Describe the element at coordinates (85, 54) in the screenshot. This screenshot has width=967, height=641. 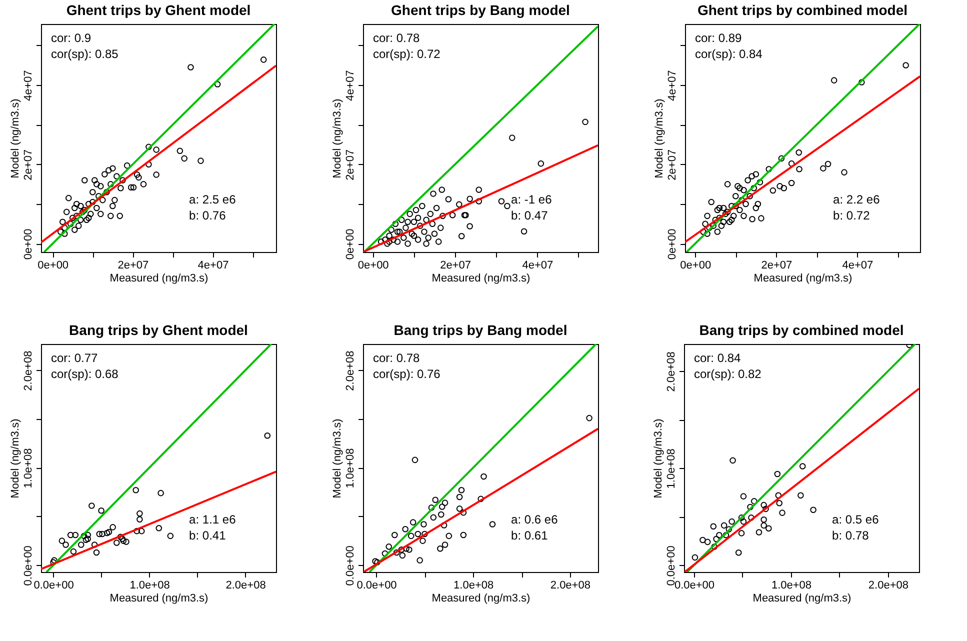
I see `annotation: cor(sp): 0.85` at that location.